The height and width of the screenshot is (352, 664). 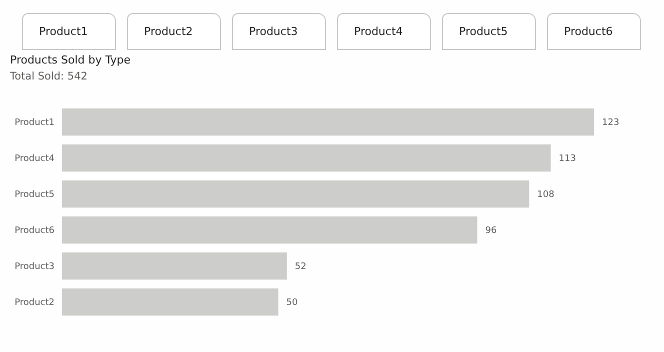 What do you see at coordinates (34, 231) in the screenshot?
I see `y-tick-label: Product6` at bounding box center [34, 231].